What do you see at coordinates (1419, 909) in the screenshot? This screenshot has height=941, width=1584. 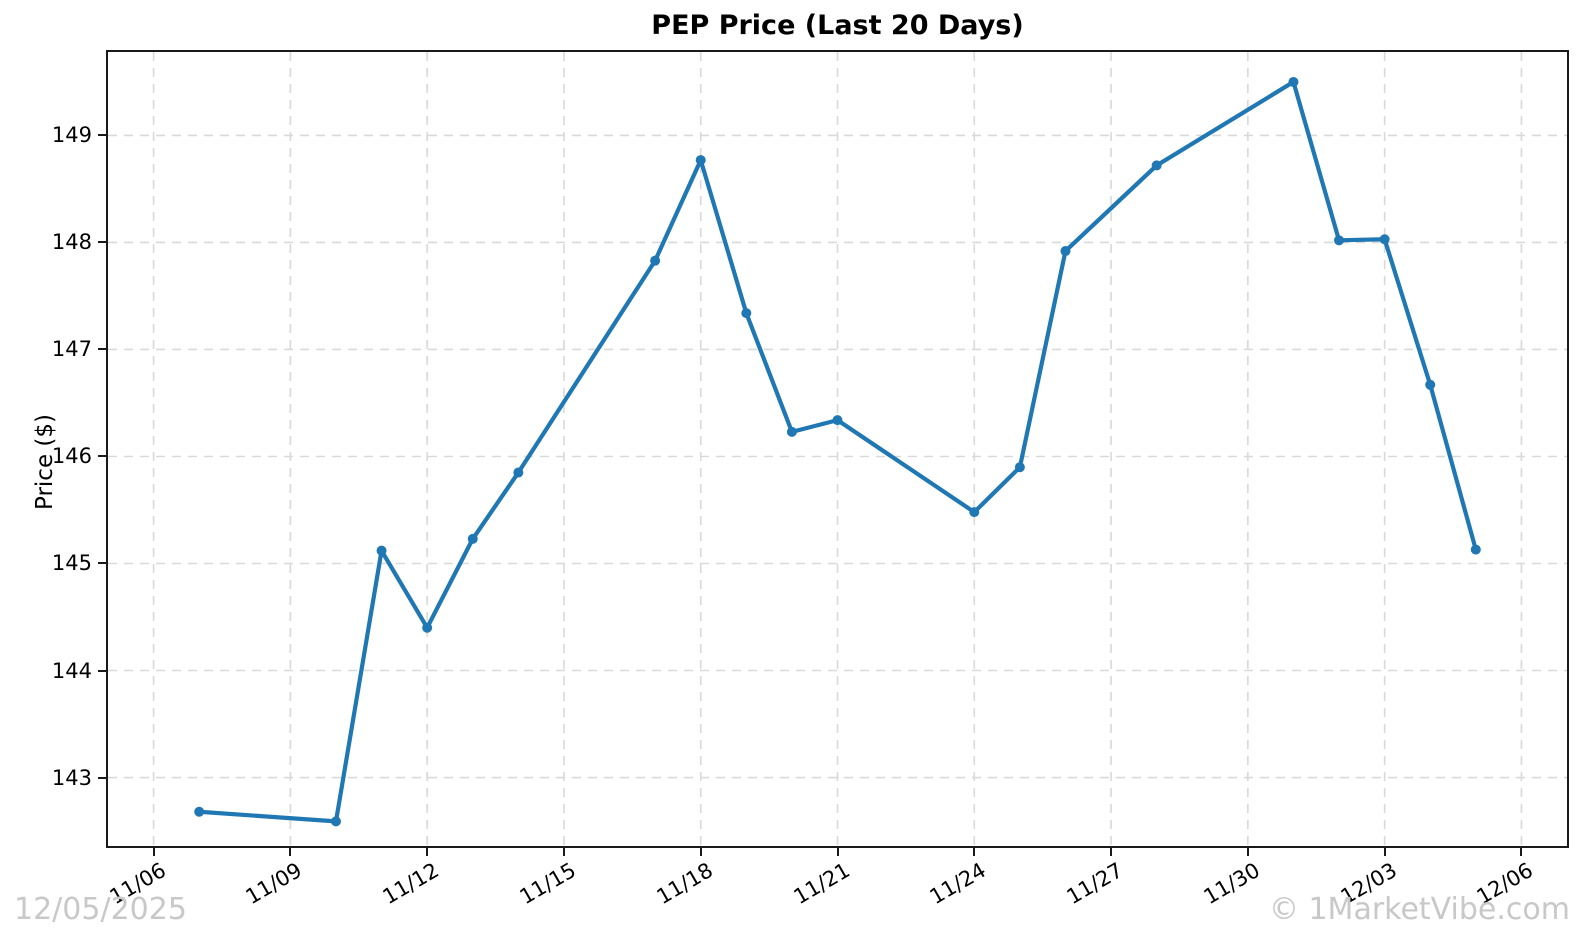 I see `brand-watermark: © 1MarketVibe.com` at bounding box center [1419, 909].